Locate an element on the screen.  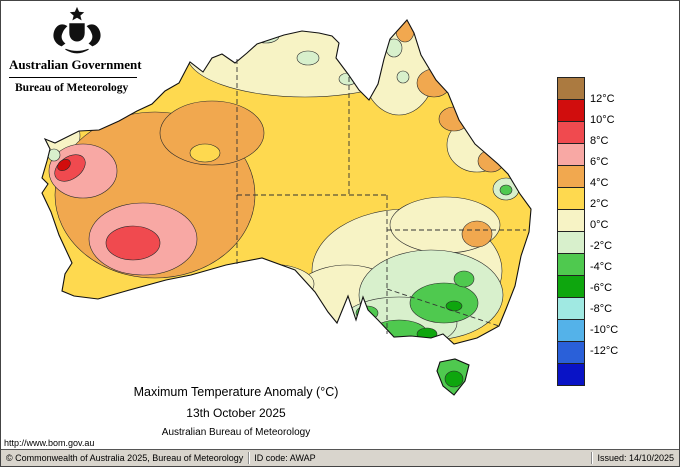
legend-colorbar is located at coordinates (571, 231).